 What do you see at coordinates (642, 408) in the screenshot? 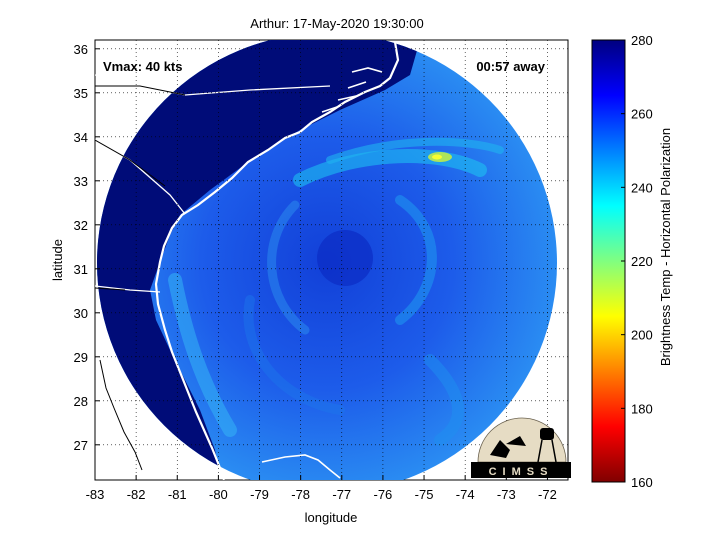
I see `colorbar-tick-label: 180` at bounding box center [642, 408].